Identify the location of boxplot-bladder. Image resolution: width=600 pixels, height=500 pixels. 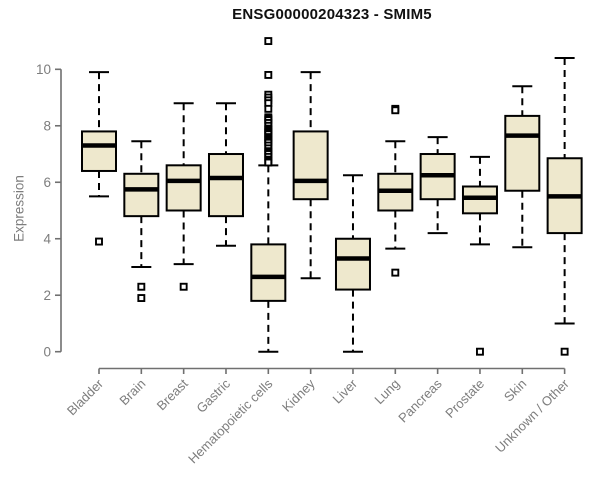
(99, 158).